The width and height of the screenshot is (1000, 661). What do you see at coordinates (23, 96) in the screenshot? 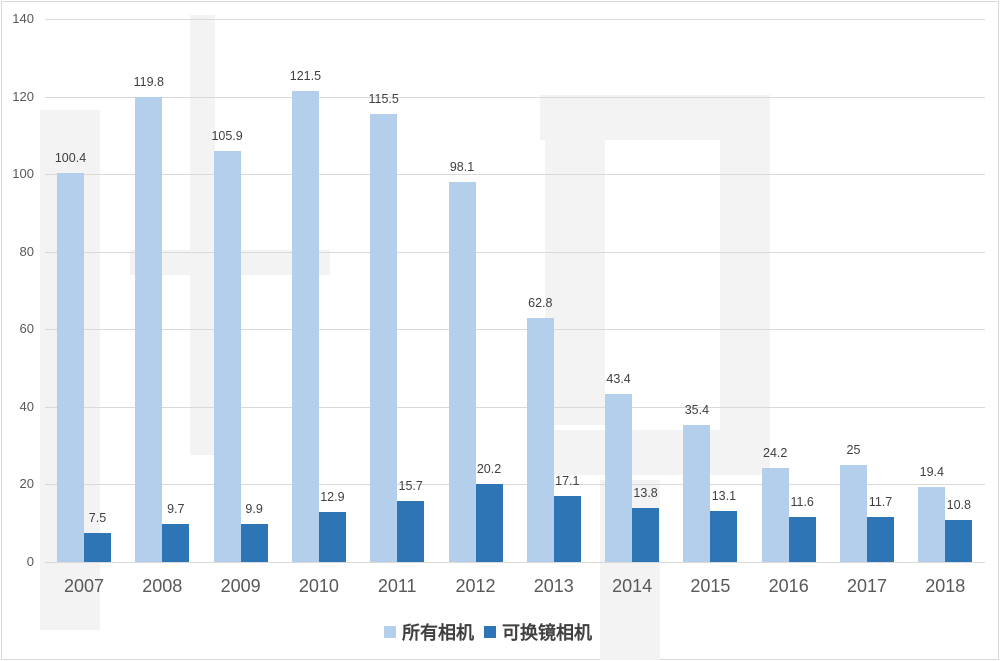
I see `y-tick-label: 120` at bounding box center [23, 96].